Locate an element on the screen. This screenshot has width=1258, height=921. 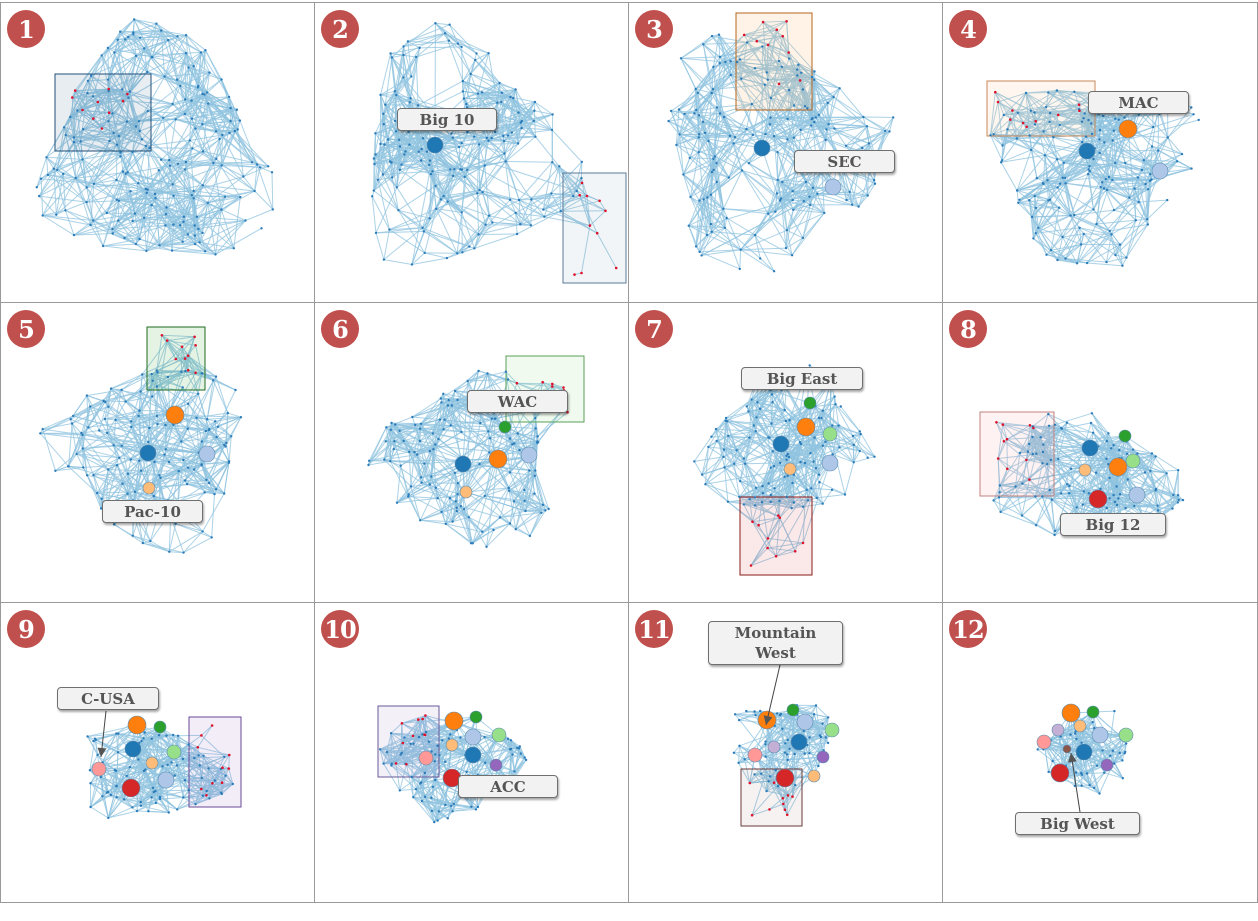
conference-label-callout: Big 10 is located at coordinates (447, 119).